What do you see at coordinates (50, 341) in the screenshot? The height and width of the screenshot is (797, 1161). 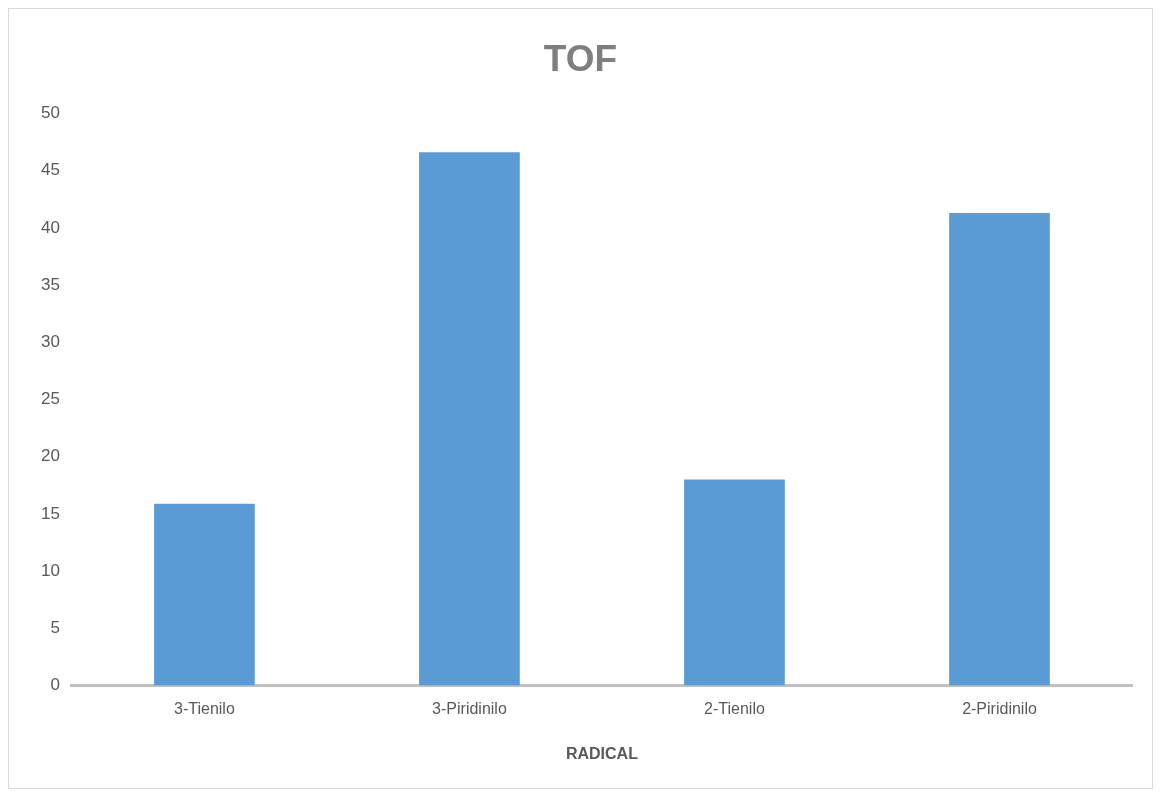 I see `y-tick-label: 30` at bounding box center [50, 341].